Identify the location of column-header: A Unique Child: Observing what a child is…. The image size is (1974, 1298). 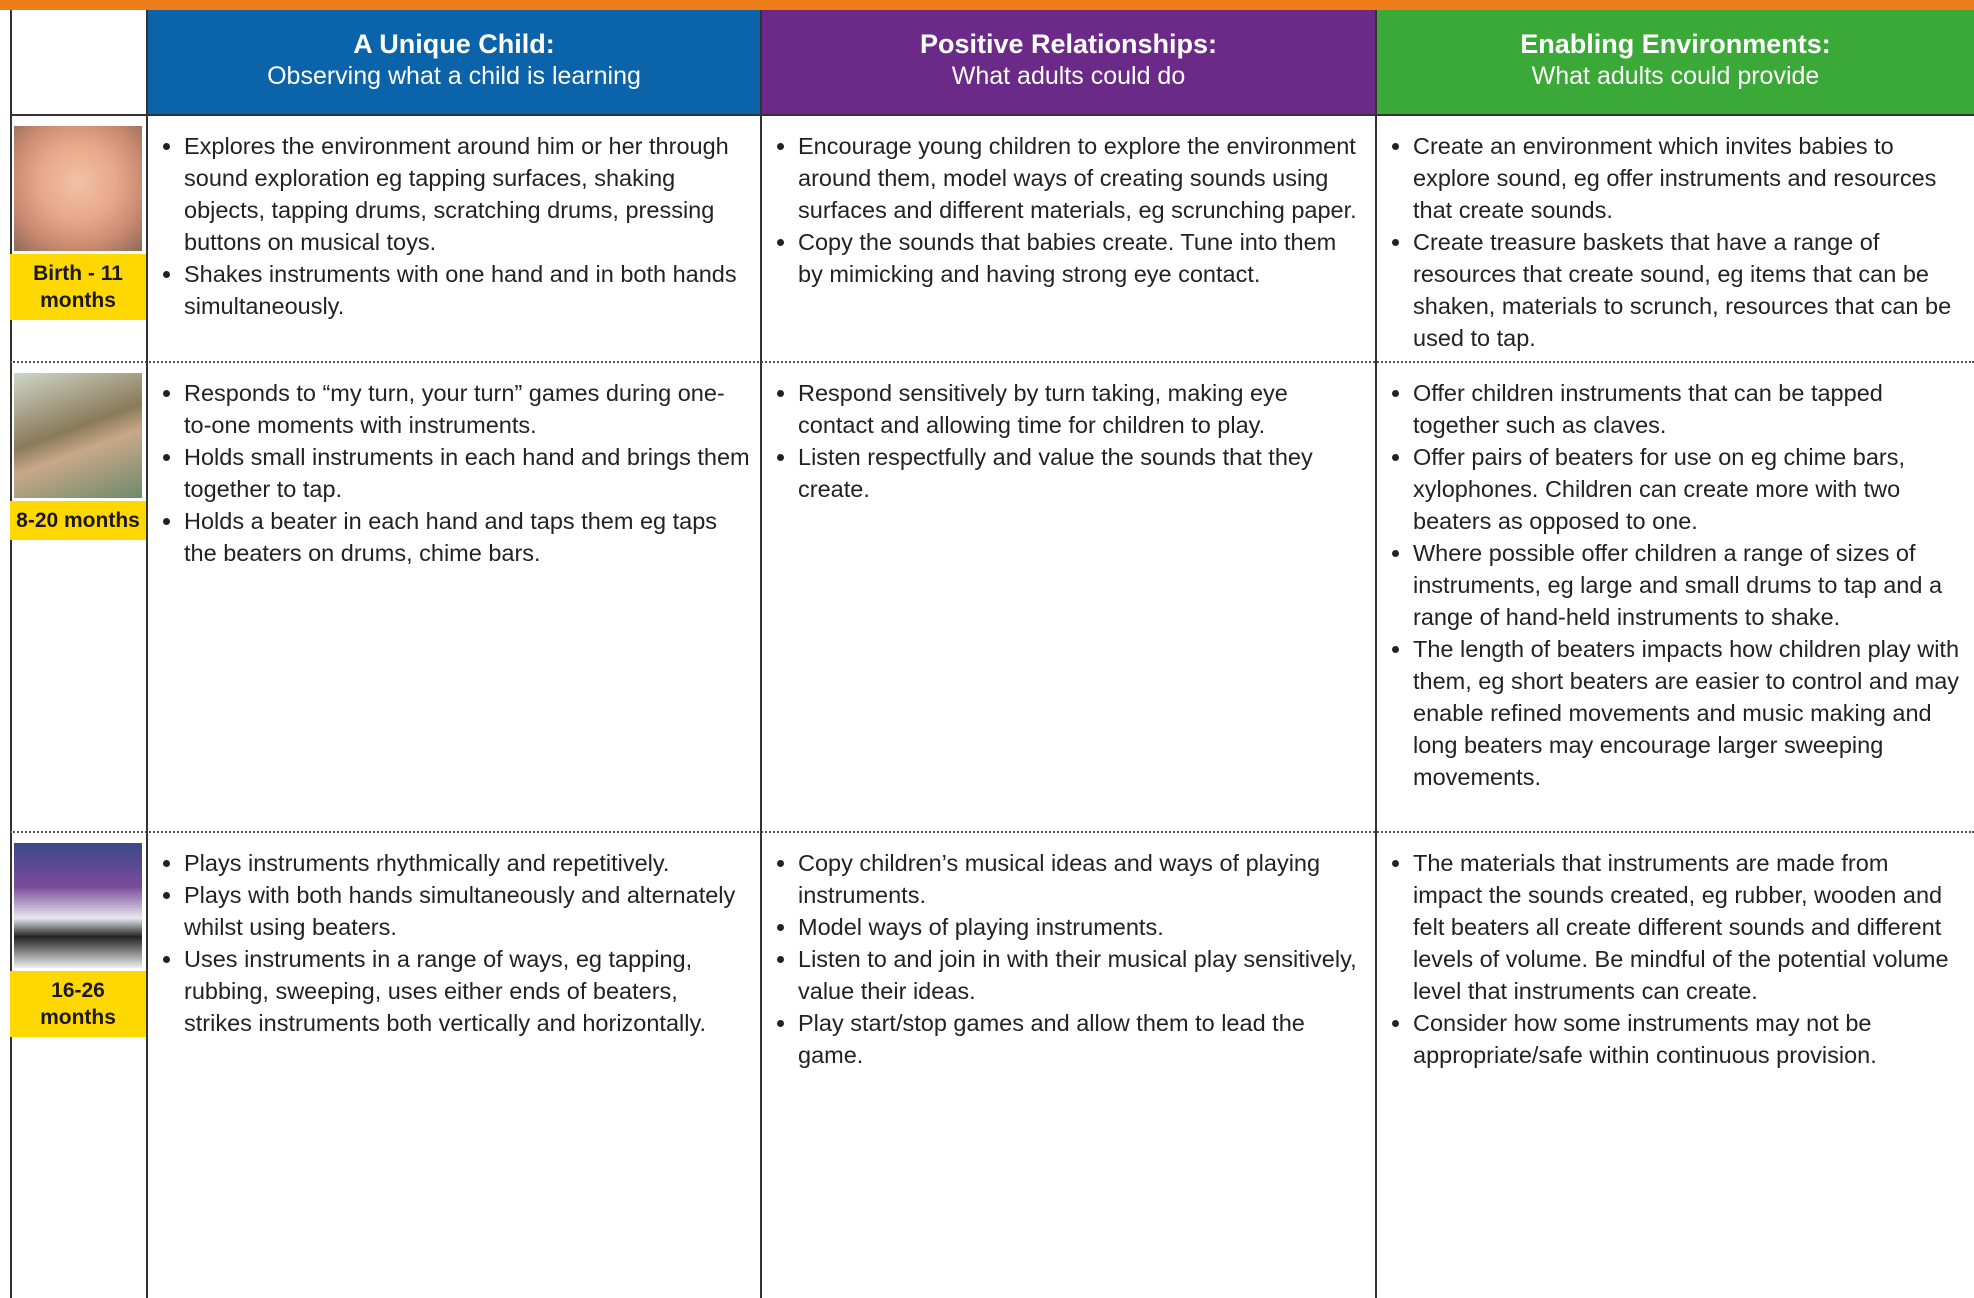
(453, 63).